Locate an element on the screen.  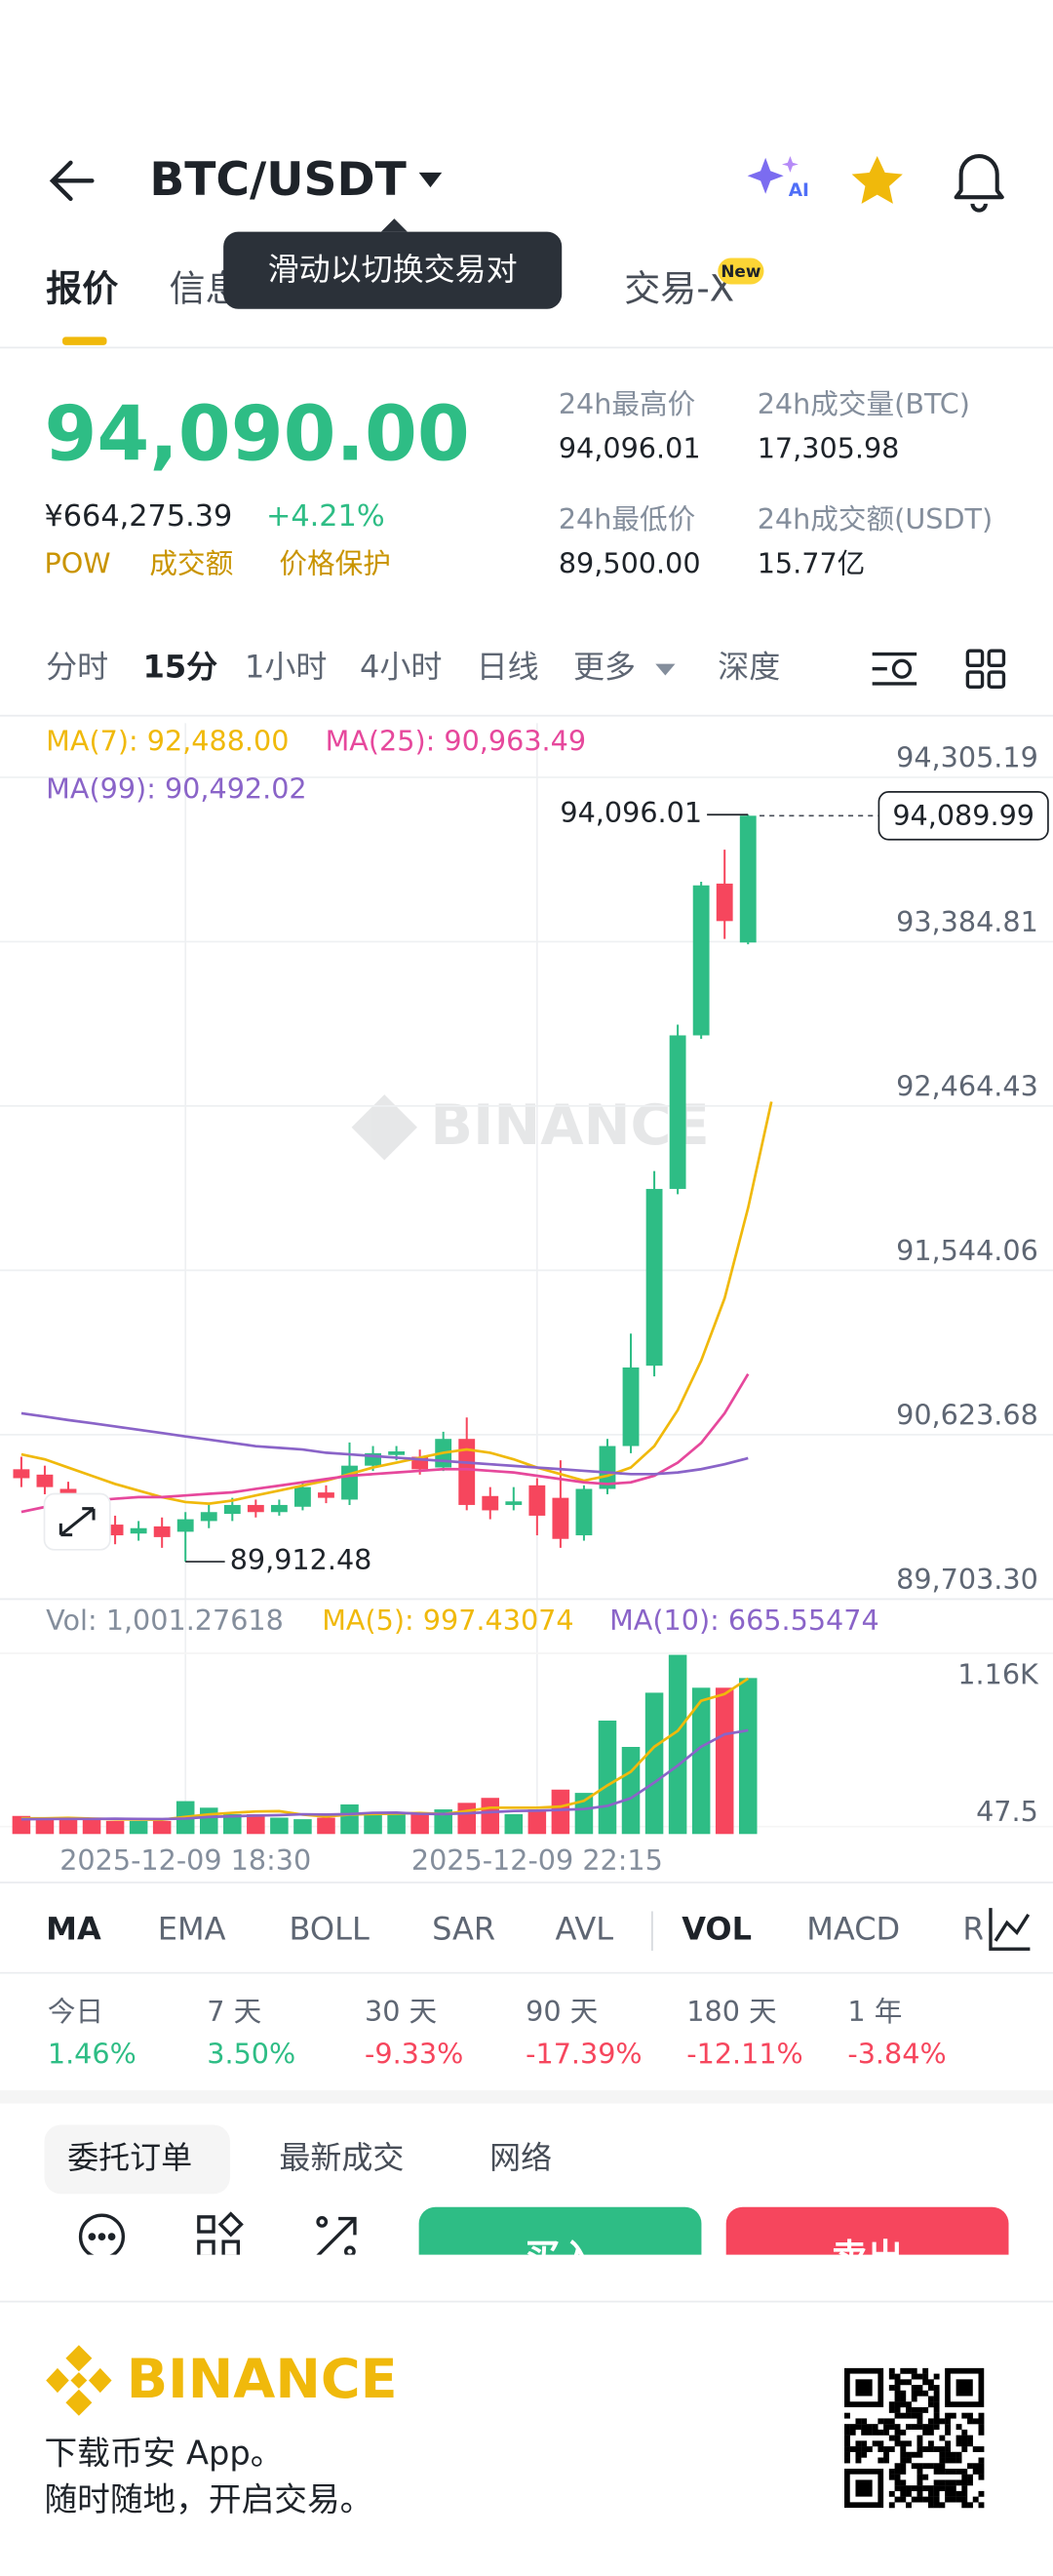
favorite-star is located at coordinates (877, 180).